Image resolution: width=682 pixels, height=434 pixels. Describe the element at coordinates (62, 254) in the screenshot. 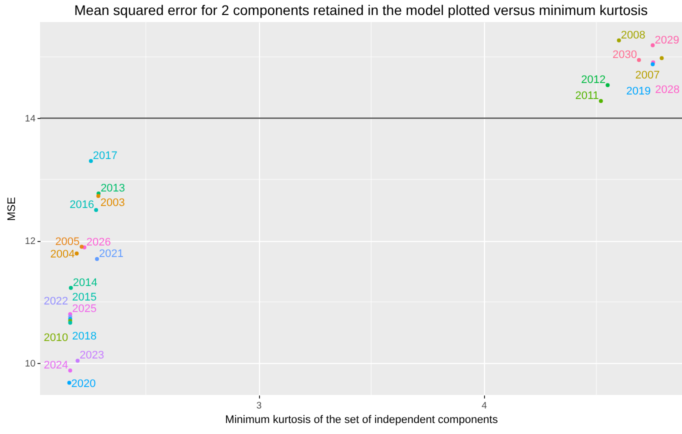

I see `series-label: 2004` at that location.